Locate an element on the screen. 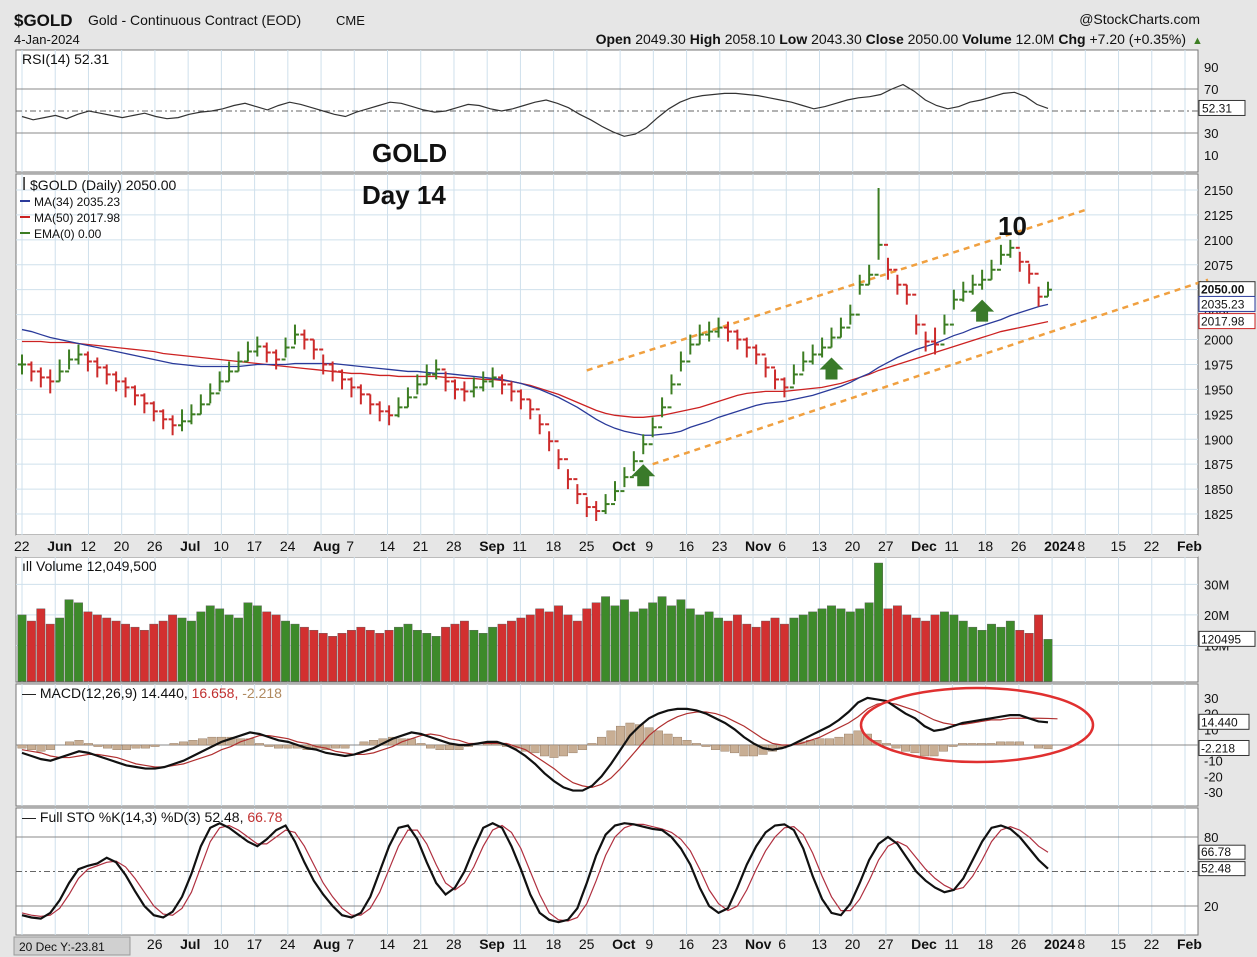 The height and width of the screenshot is (957, 1257). x-tick-label: 2024 is located at coordinates (1059, 546).